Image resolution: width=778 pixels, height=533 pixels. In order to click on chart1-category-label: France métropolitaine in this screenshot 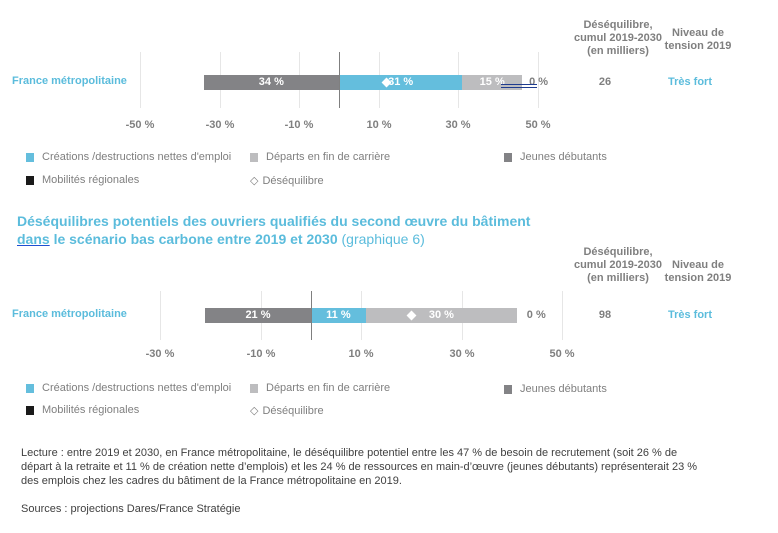, I will do `click(69, 81)`.